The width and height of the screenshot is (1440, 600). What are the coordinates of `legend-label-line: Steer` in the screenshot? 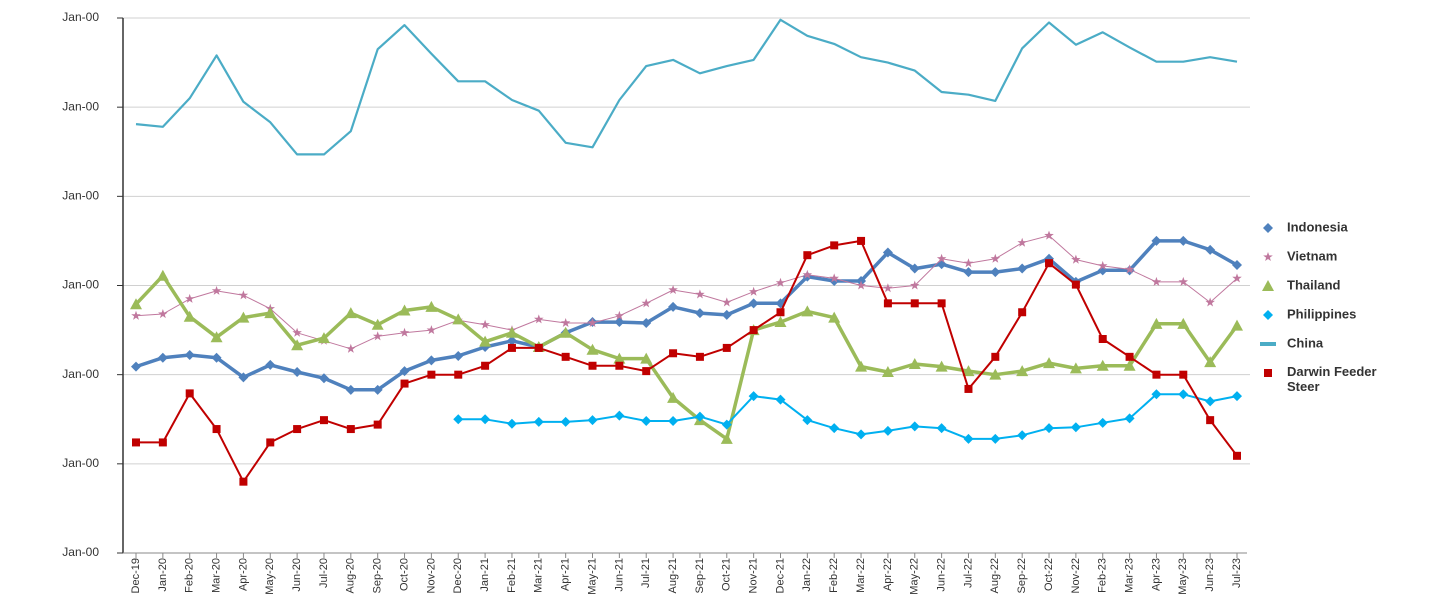 It's located at (1303, 386).